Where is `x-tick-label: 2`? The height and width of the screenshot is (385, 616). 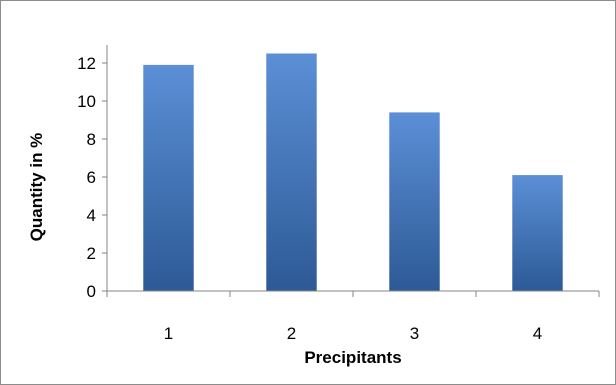
x-tick-label: 2 is located at coordinates (291, 333).